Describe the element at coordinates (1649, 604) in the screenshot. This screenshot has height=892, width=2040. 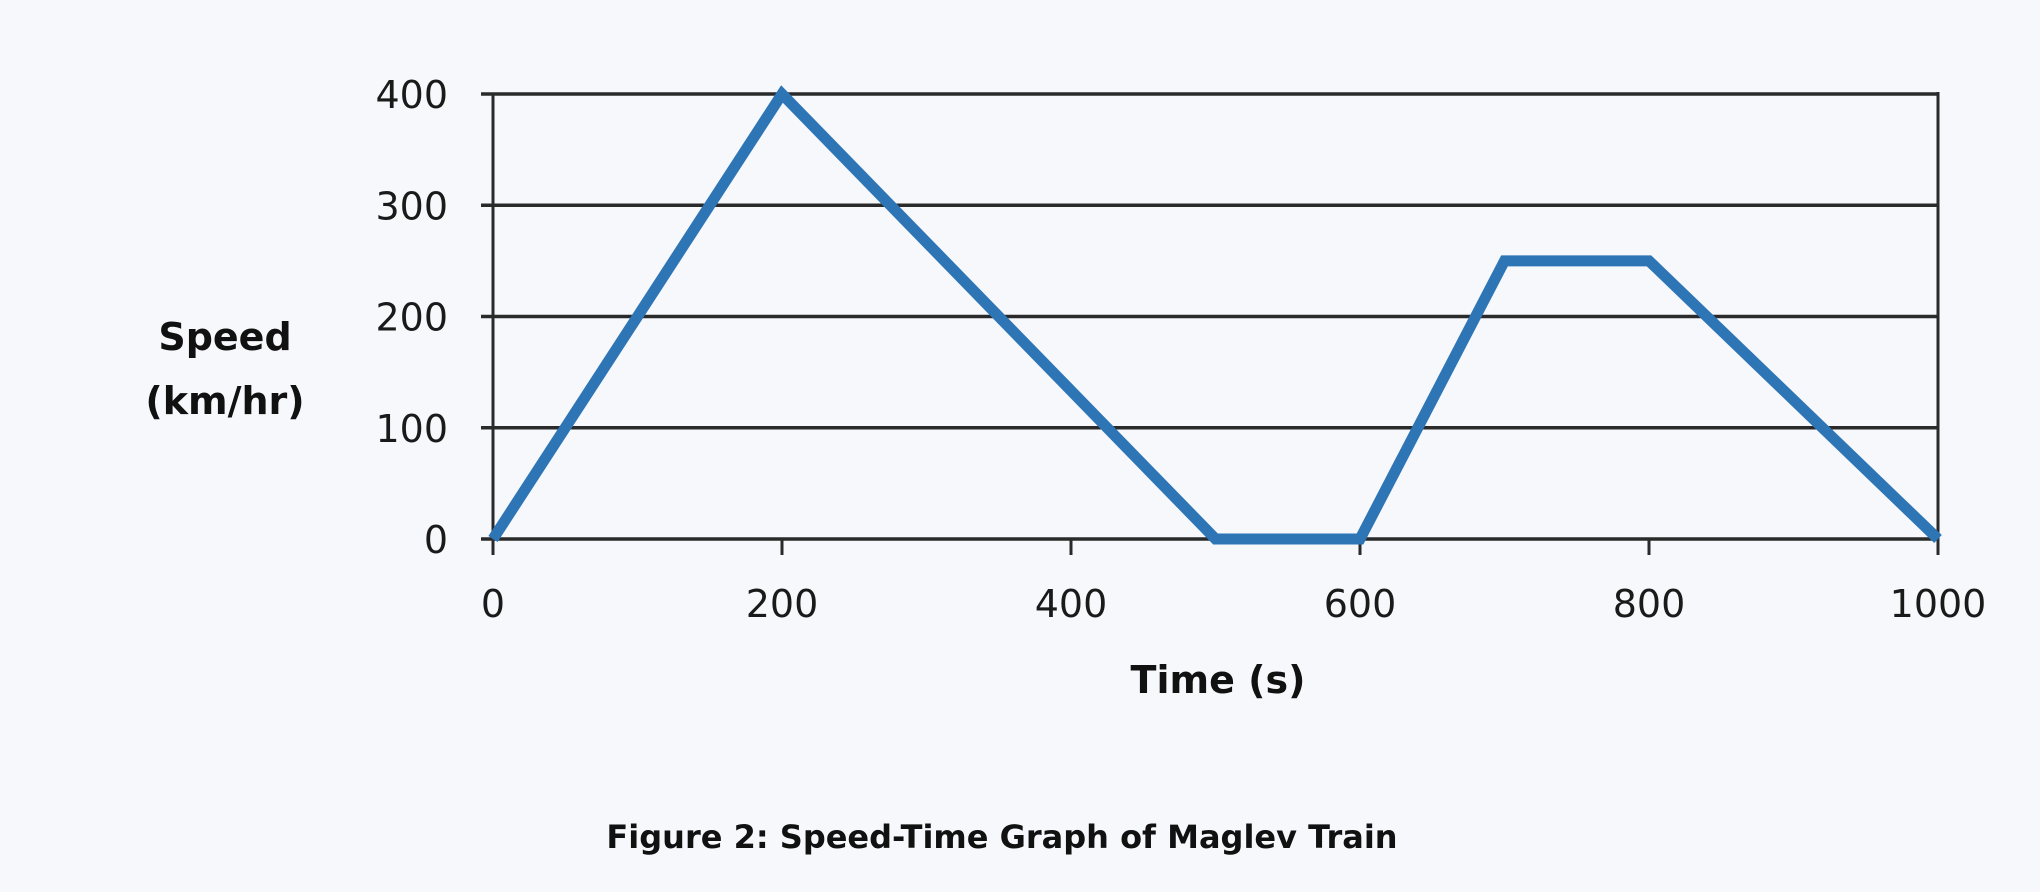
I see `x-tick-label: 800` at that location.